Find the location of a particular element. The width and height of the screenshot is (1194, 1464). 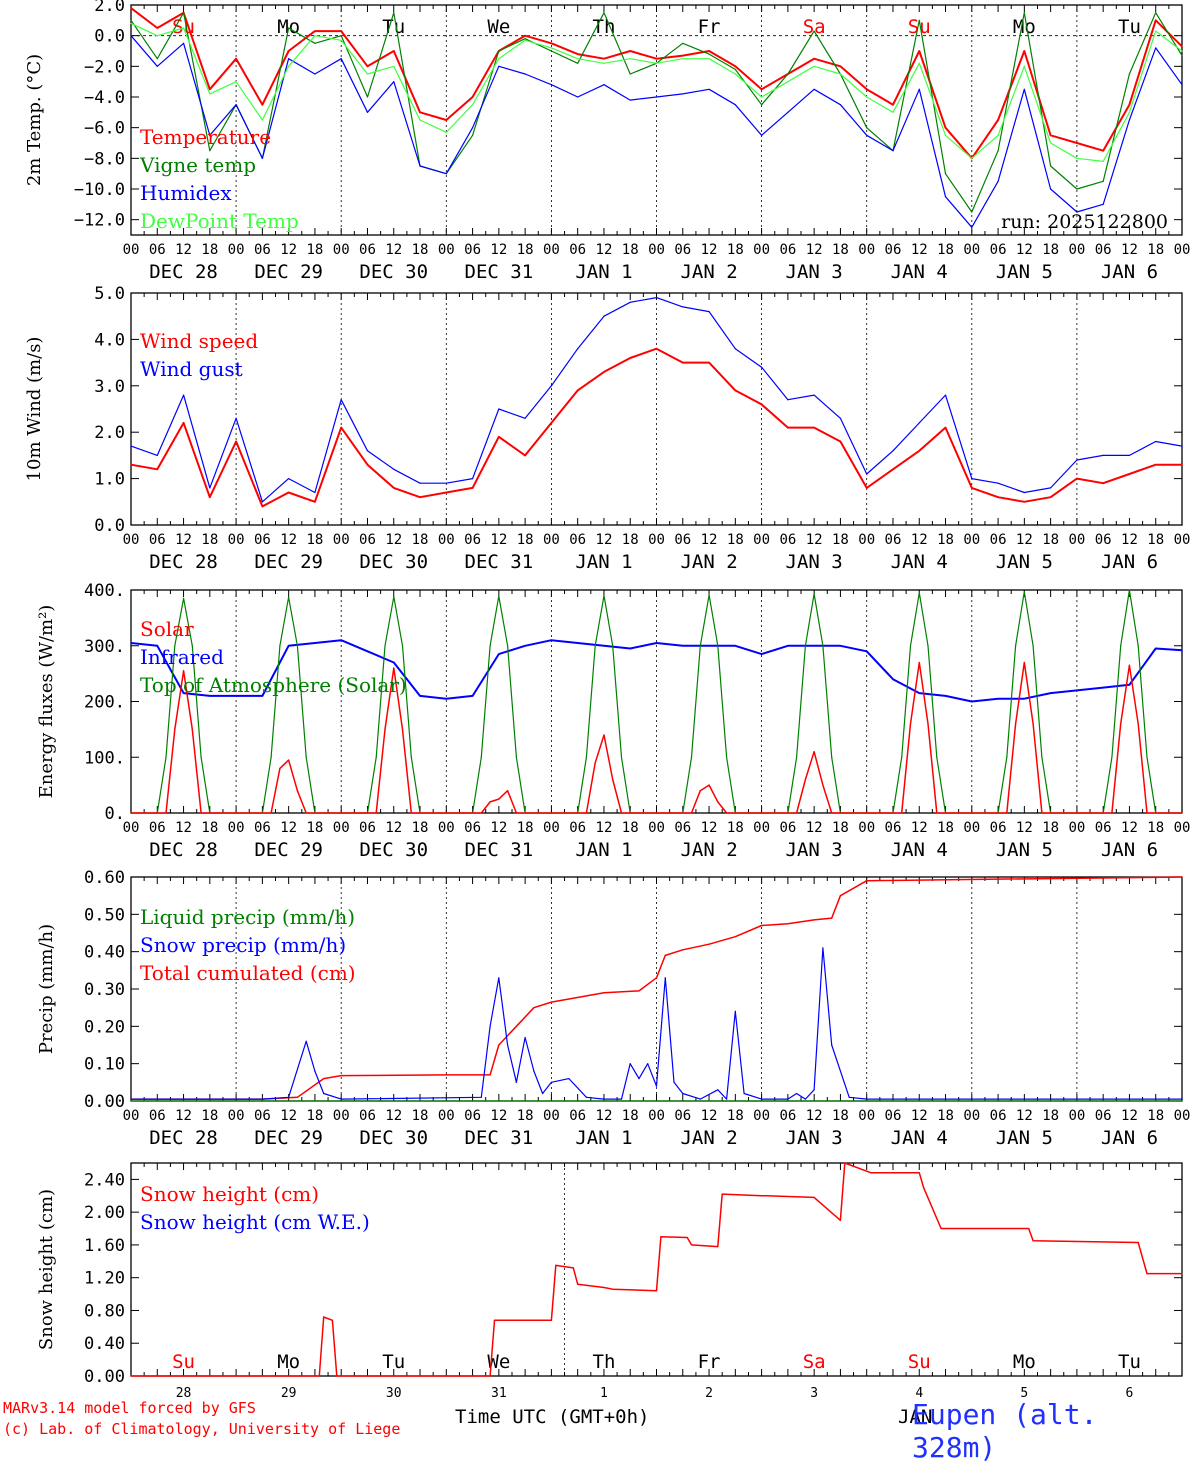

y-tick-label: 300. is located at coordinates (104, 647).